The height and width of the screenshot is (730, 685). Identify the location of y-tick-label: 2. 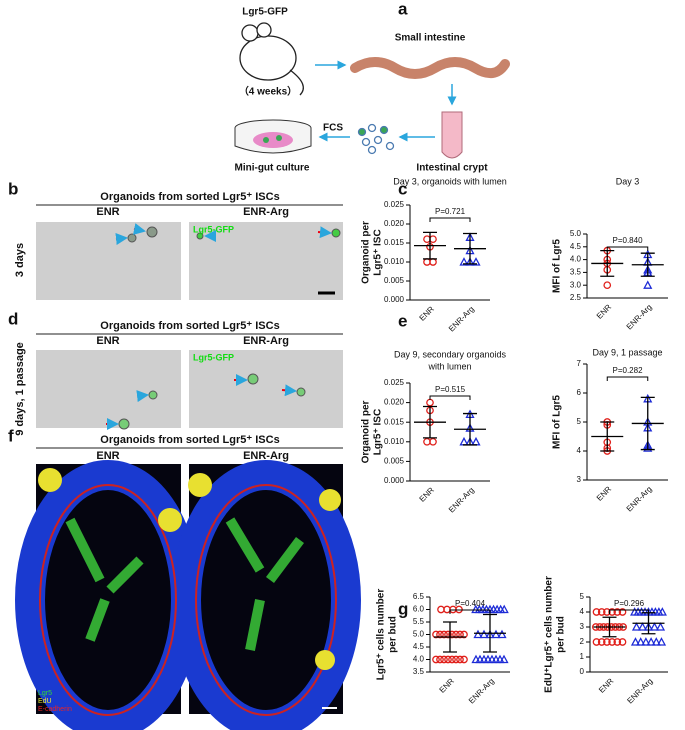
(582, 641).